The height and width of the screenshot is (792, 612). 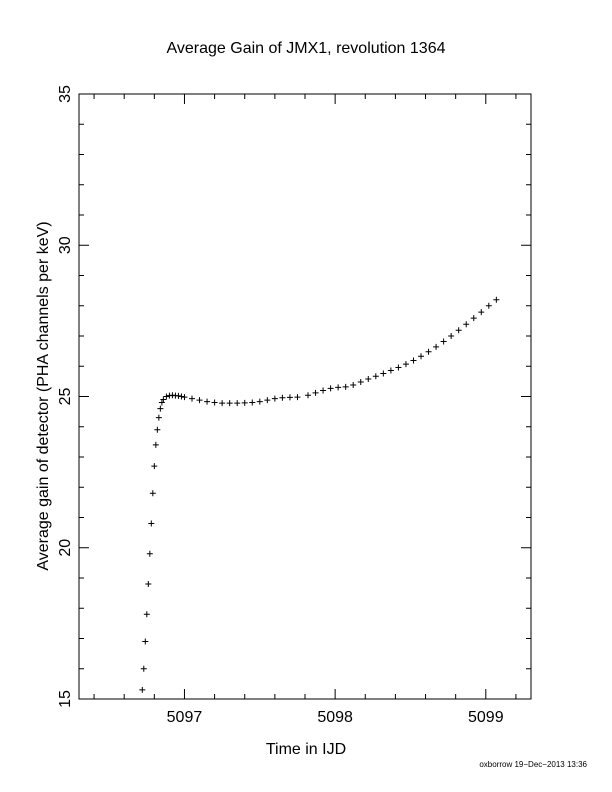 I want to click on y-tick-label: 15, so click(x=65, y=699).